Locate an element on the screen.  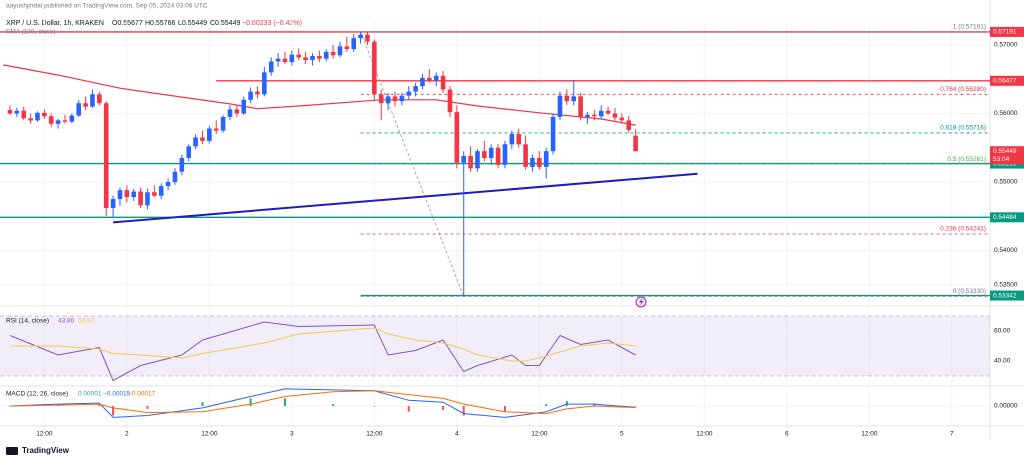
level-tag: 0.54484 is located at coordinates (1005, 217).